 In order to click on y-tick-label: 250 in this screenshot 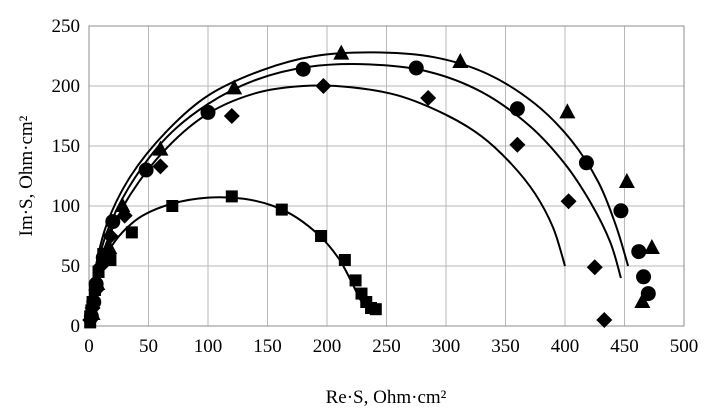, I will do `click(66, 26)`.